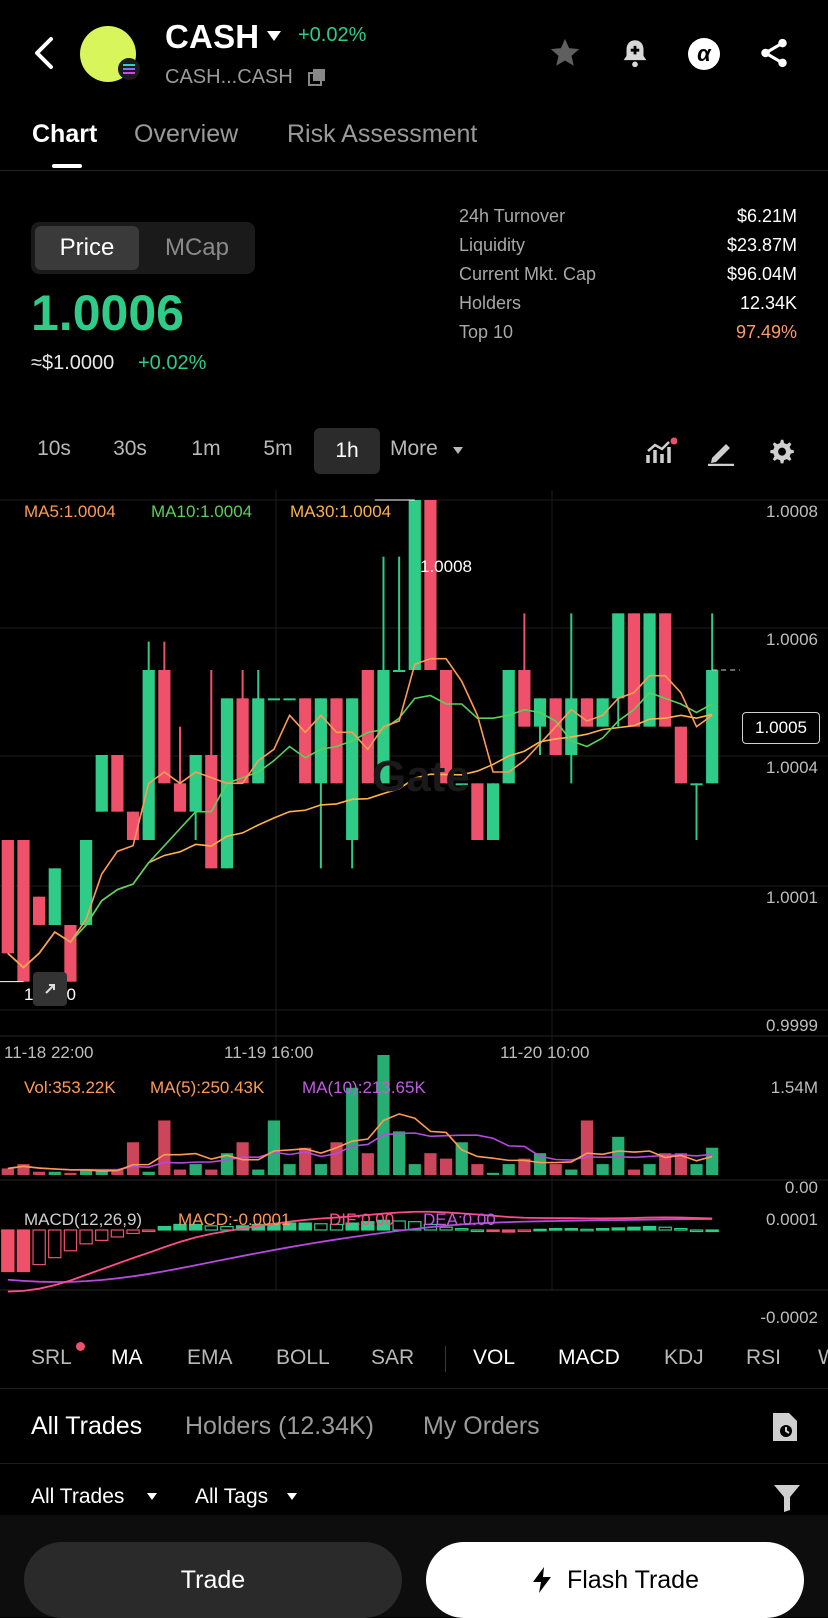  I want to click on ma5-legend: MA5:1.0004, so click(70, 511).